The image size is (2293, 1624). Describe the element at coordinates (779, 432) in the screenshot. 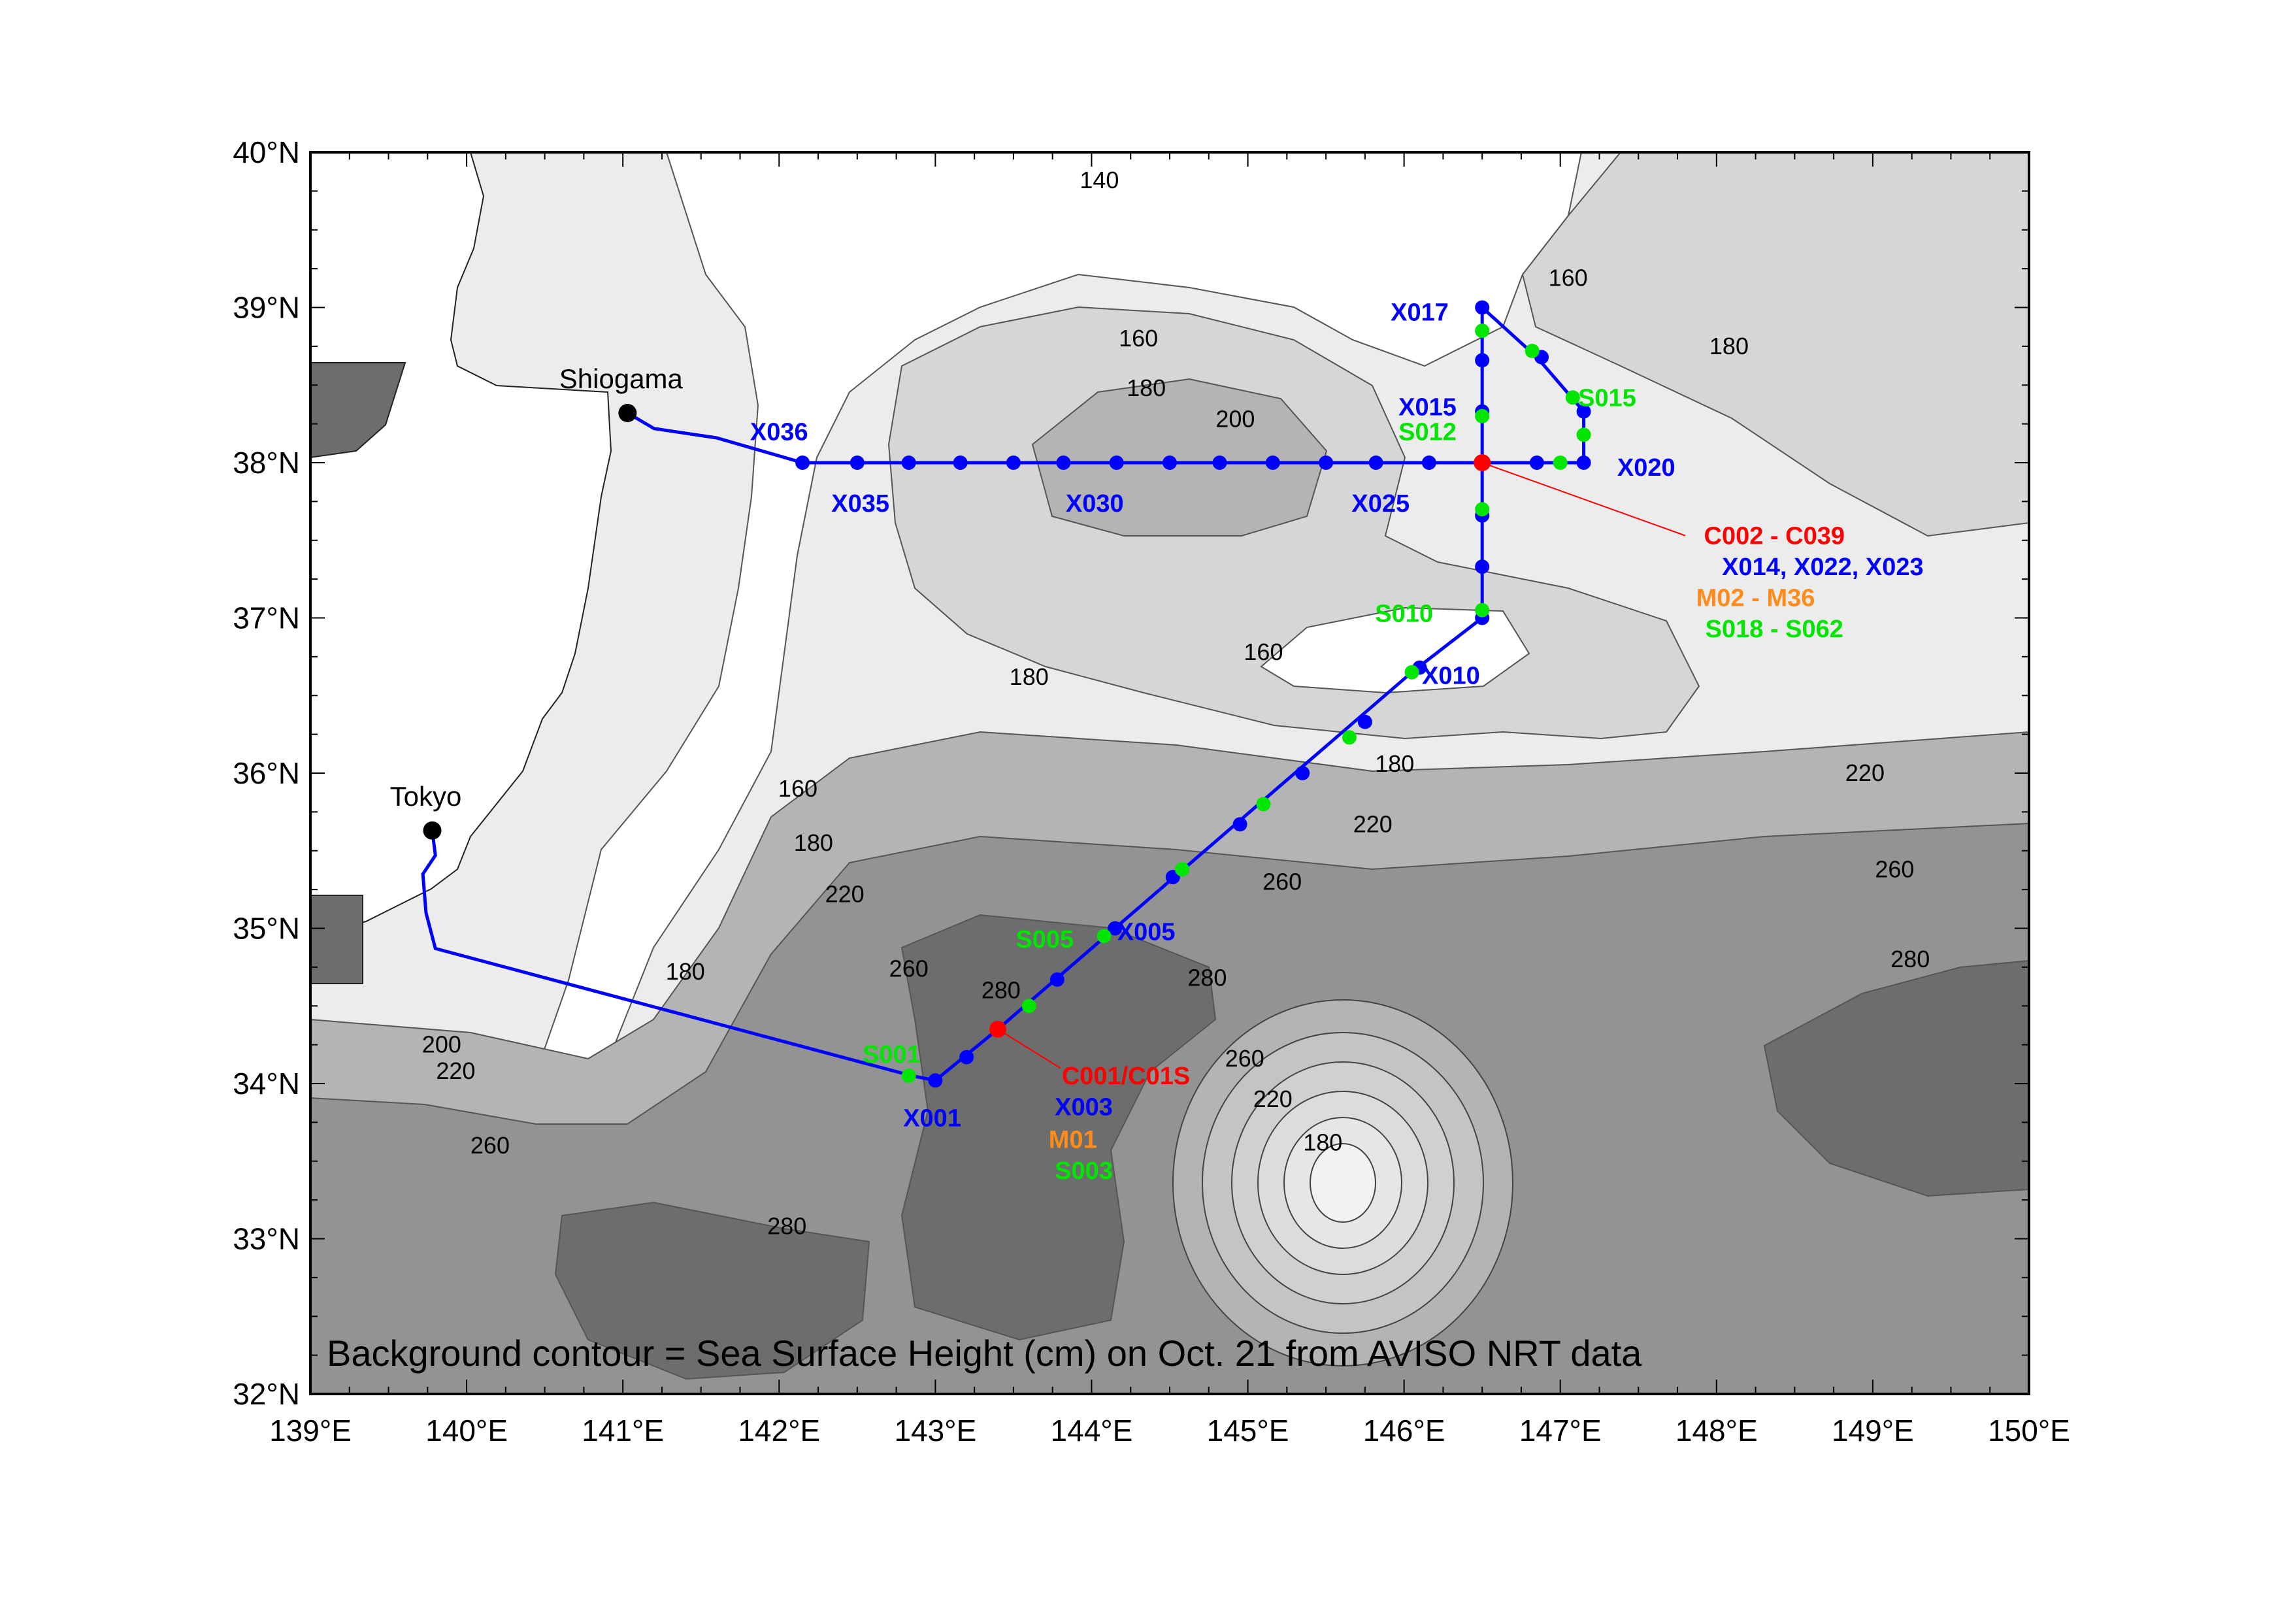

I see `station-label: X036` at that location.